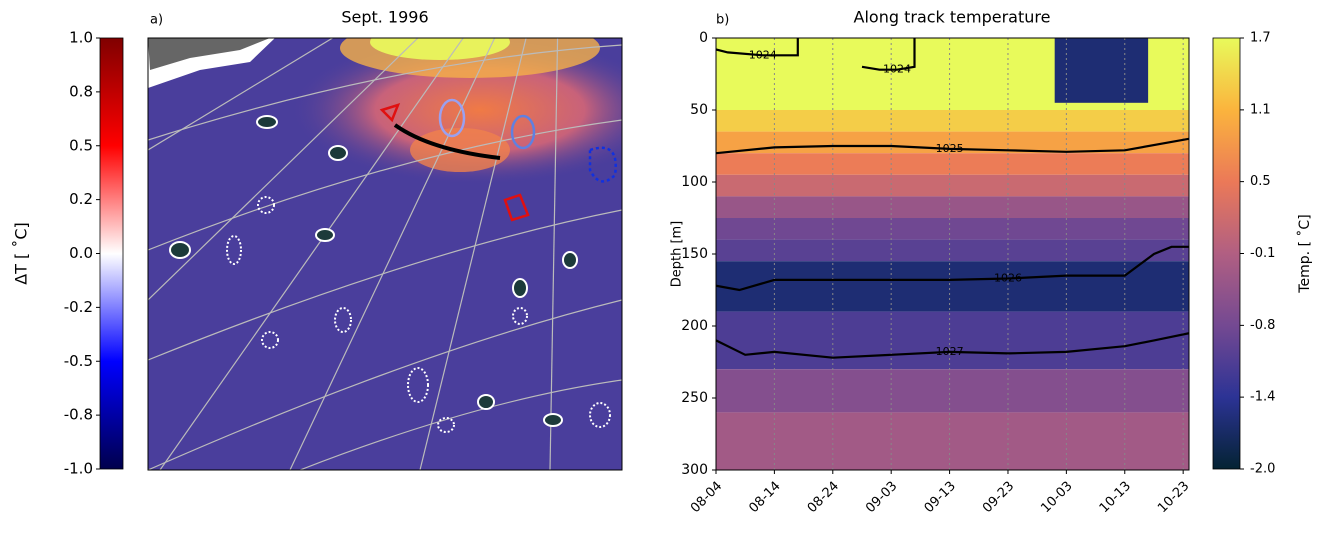  Describe the element at coordinates (1260, 109) in the screenshot. I see `colorbar-tick-label: 1.1` at that location.